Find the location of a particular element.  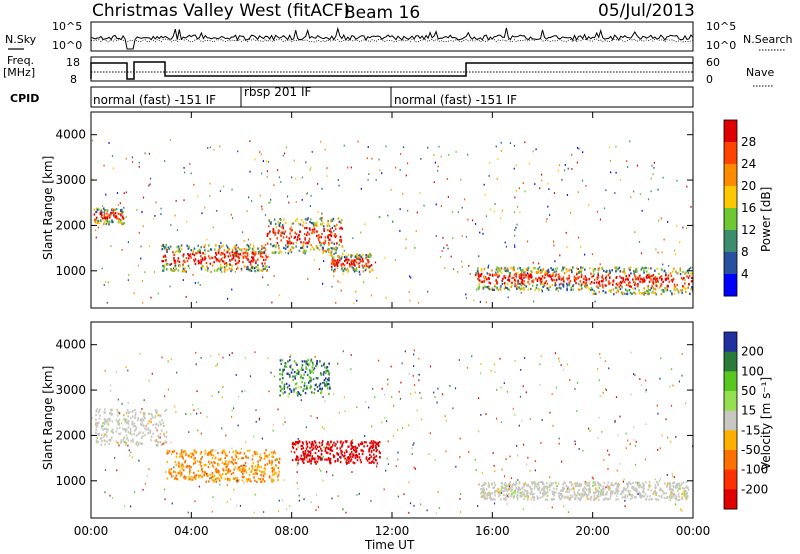

noise-tick-bottom-left: 10^0 is located at coordinates (67, 45).